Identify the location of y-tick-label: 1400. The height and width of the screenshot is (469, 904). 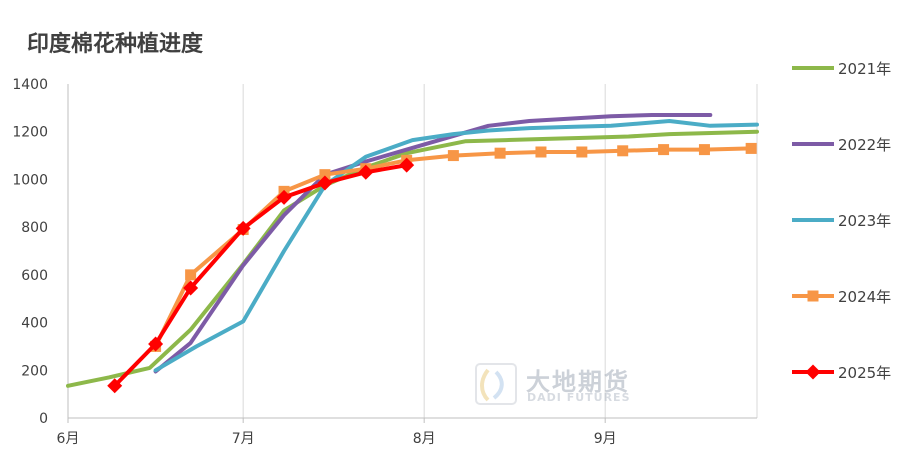
(30, 85).